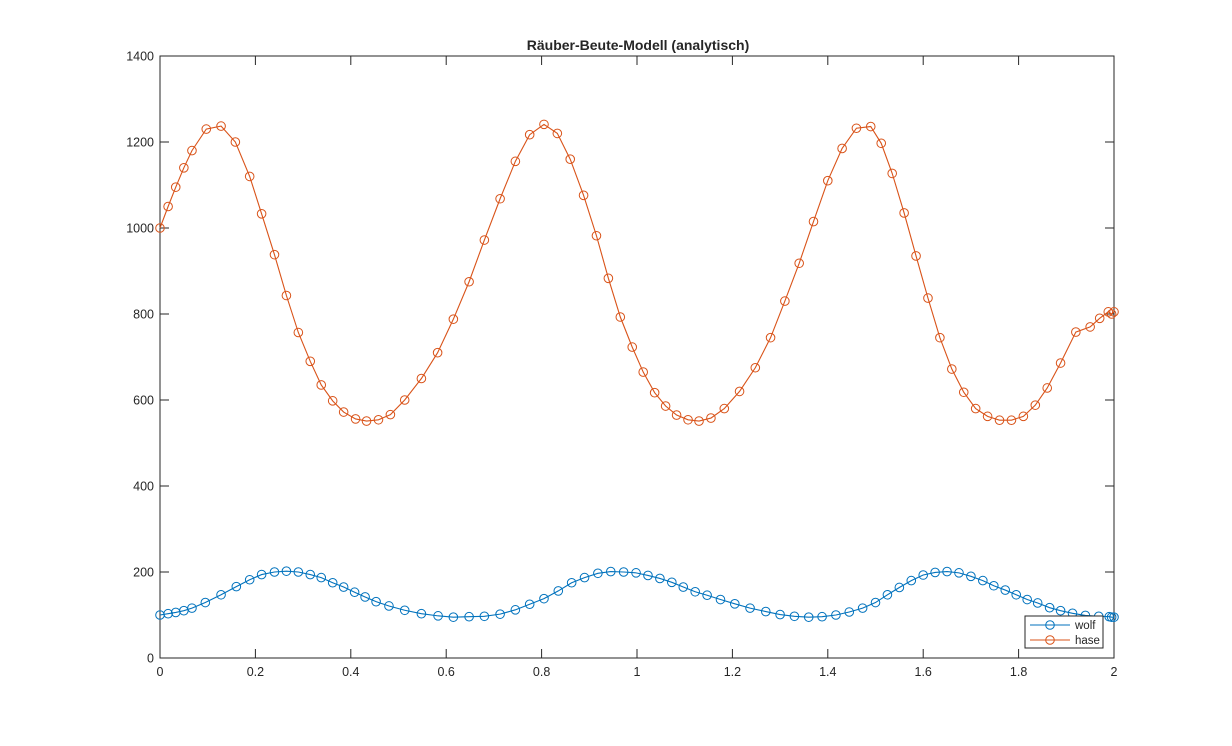 The image size is (1232, 746). I want to click on x-tick-label: 2, so click(1114, 672).